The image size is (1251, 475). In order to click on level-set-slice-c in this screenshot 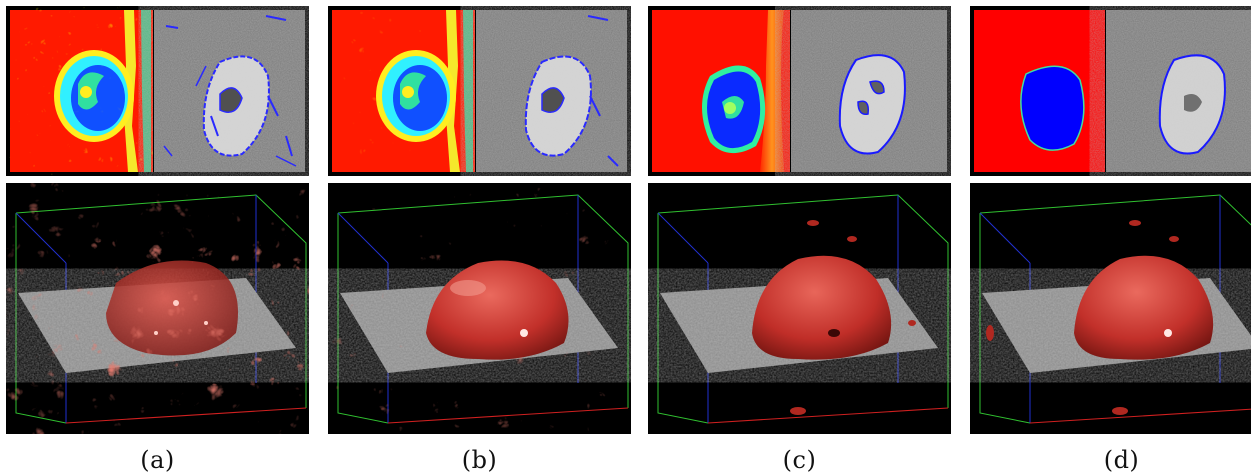, I will do `click(799, 91)`.